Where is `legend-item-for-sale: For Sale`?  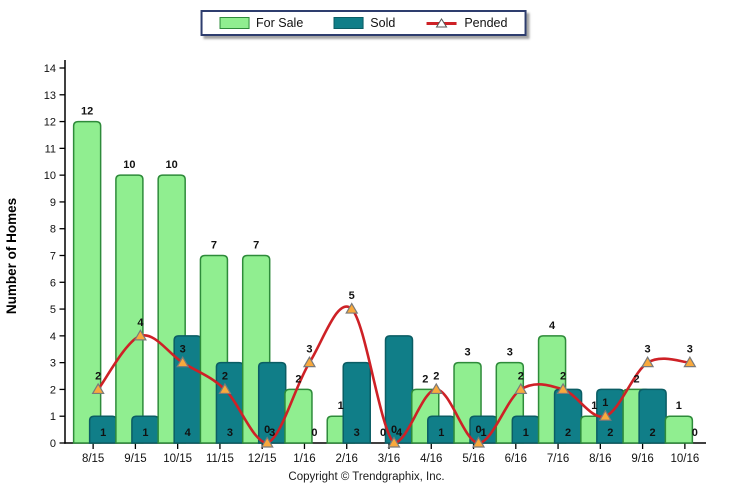 legend-item-for-sale: For Sale is located at coordinates (261, 23).